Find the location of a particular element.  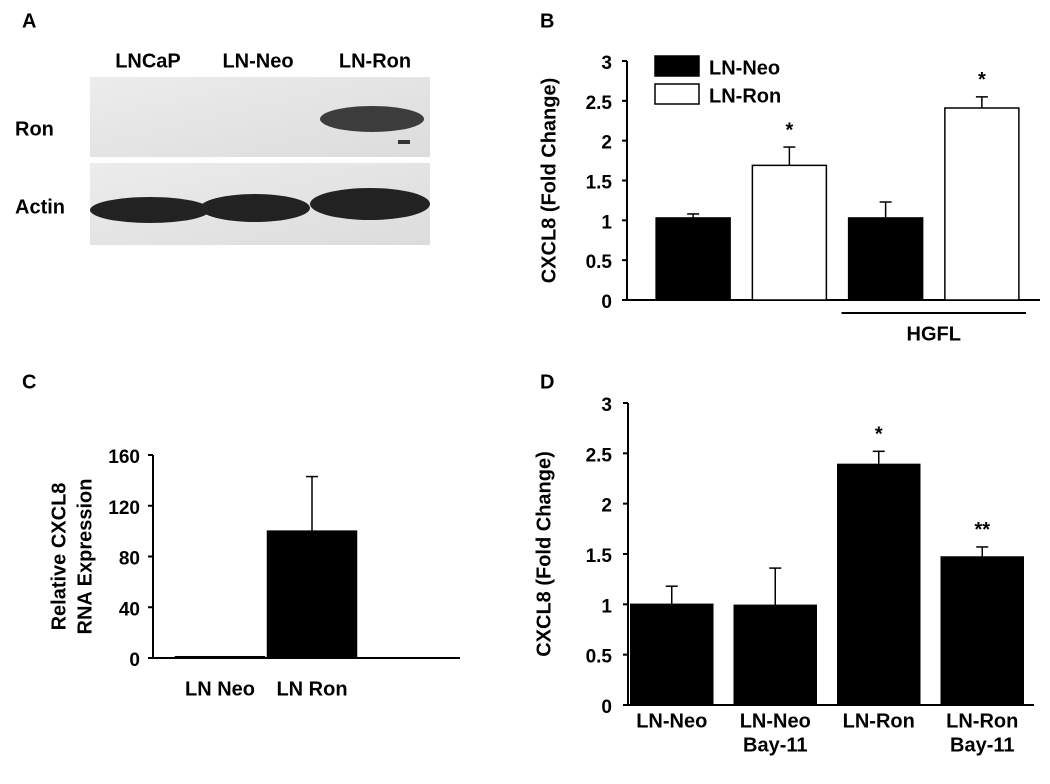

y-tick-label: 160 is located at coordinates (124, 457).